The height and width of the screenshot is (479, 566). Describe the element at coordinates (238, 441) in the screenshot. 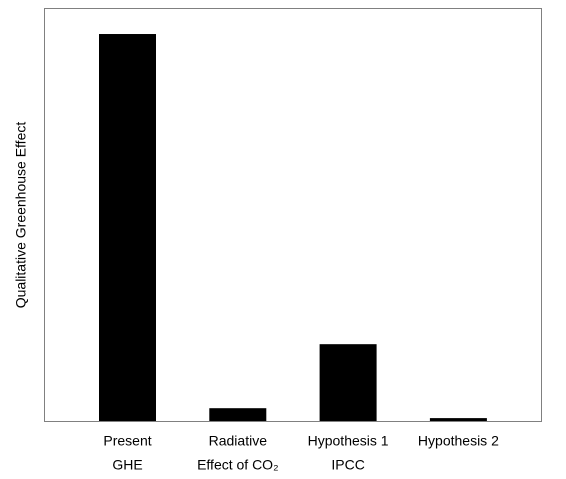

I see `x-tick-label: Radiative` at that location.